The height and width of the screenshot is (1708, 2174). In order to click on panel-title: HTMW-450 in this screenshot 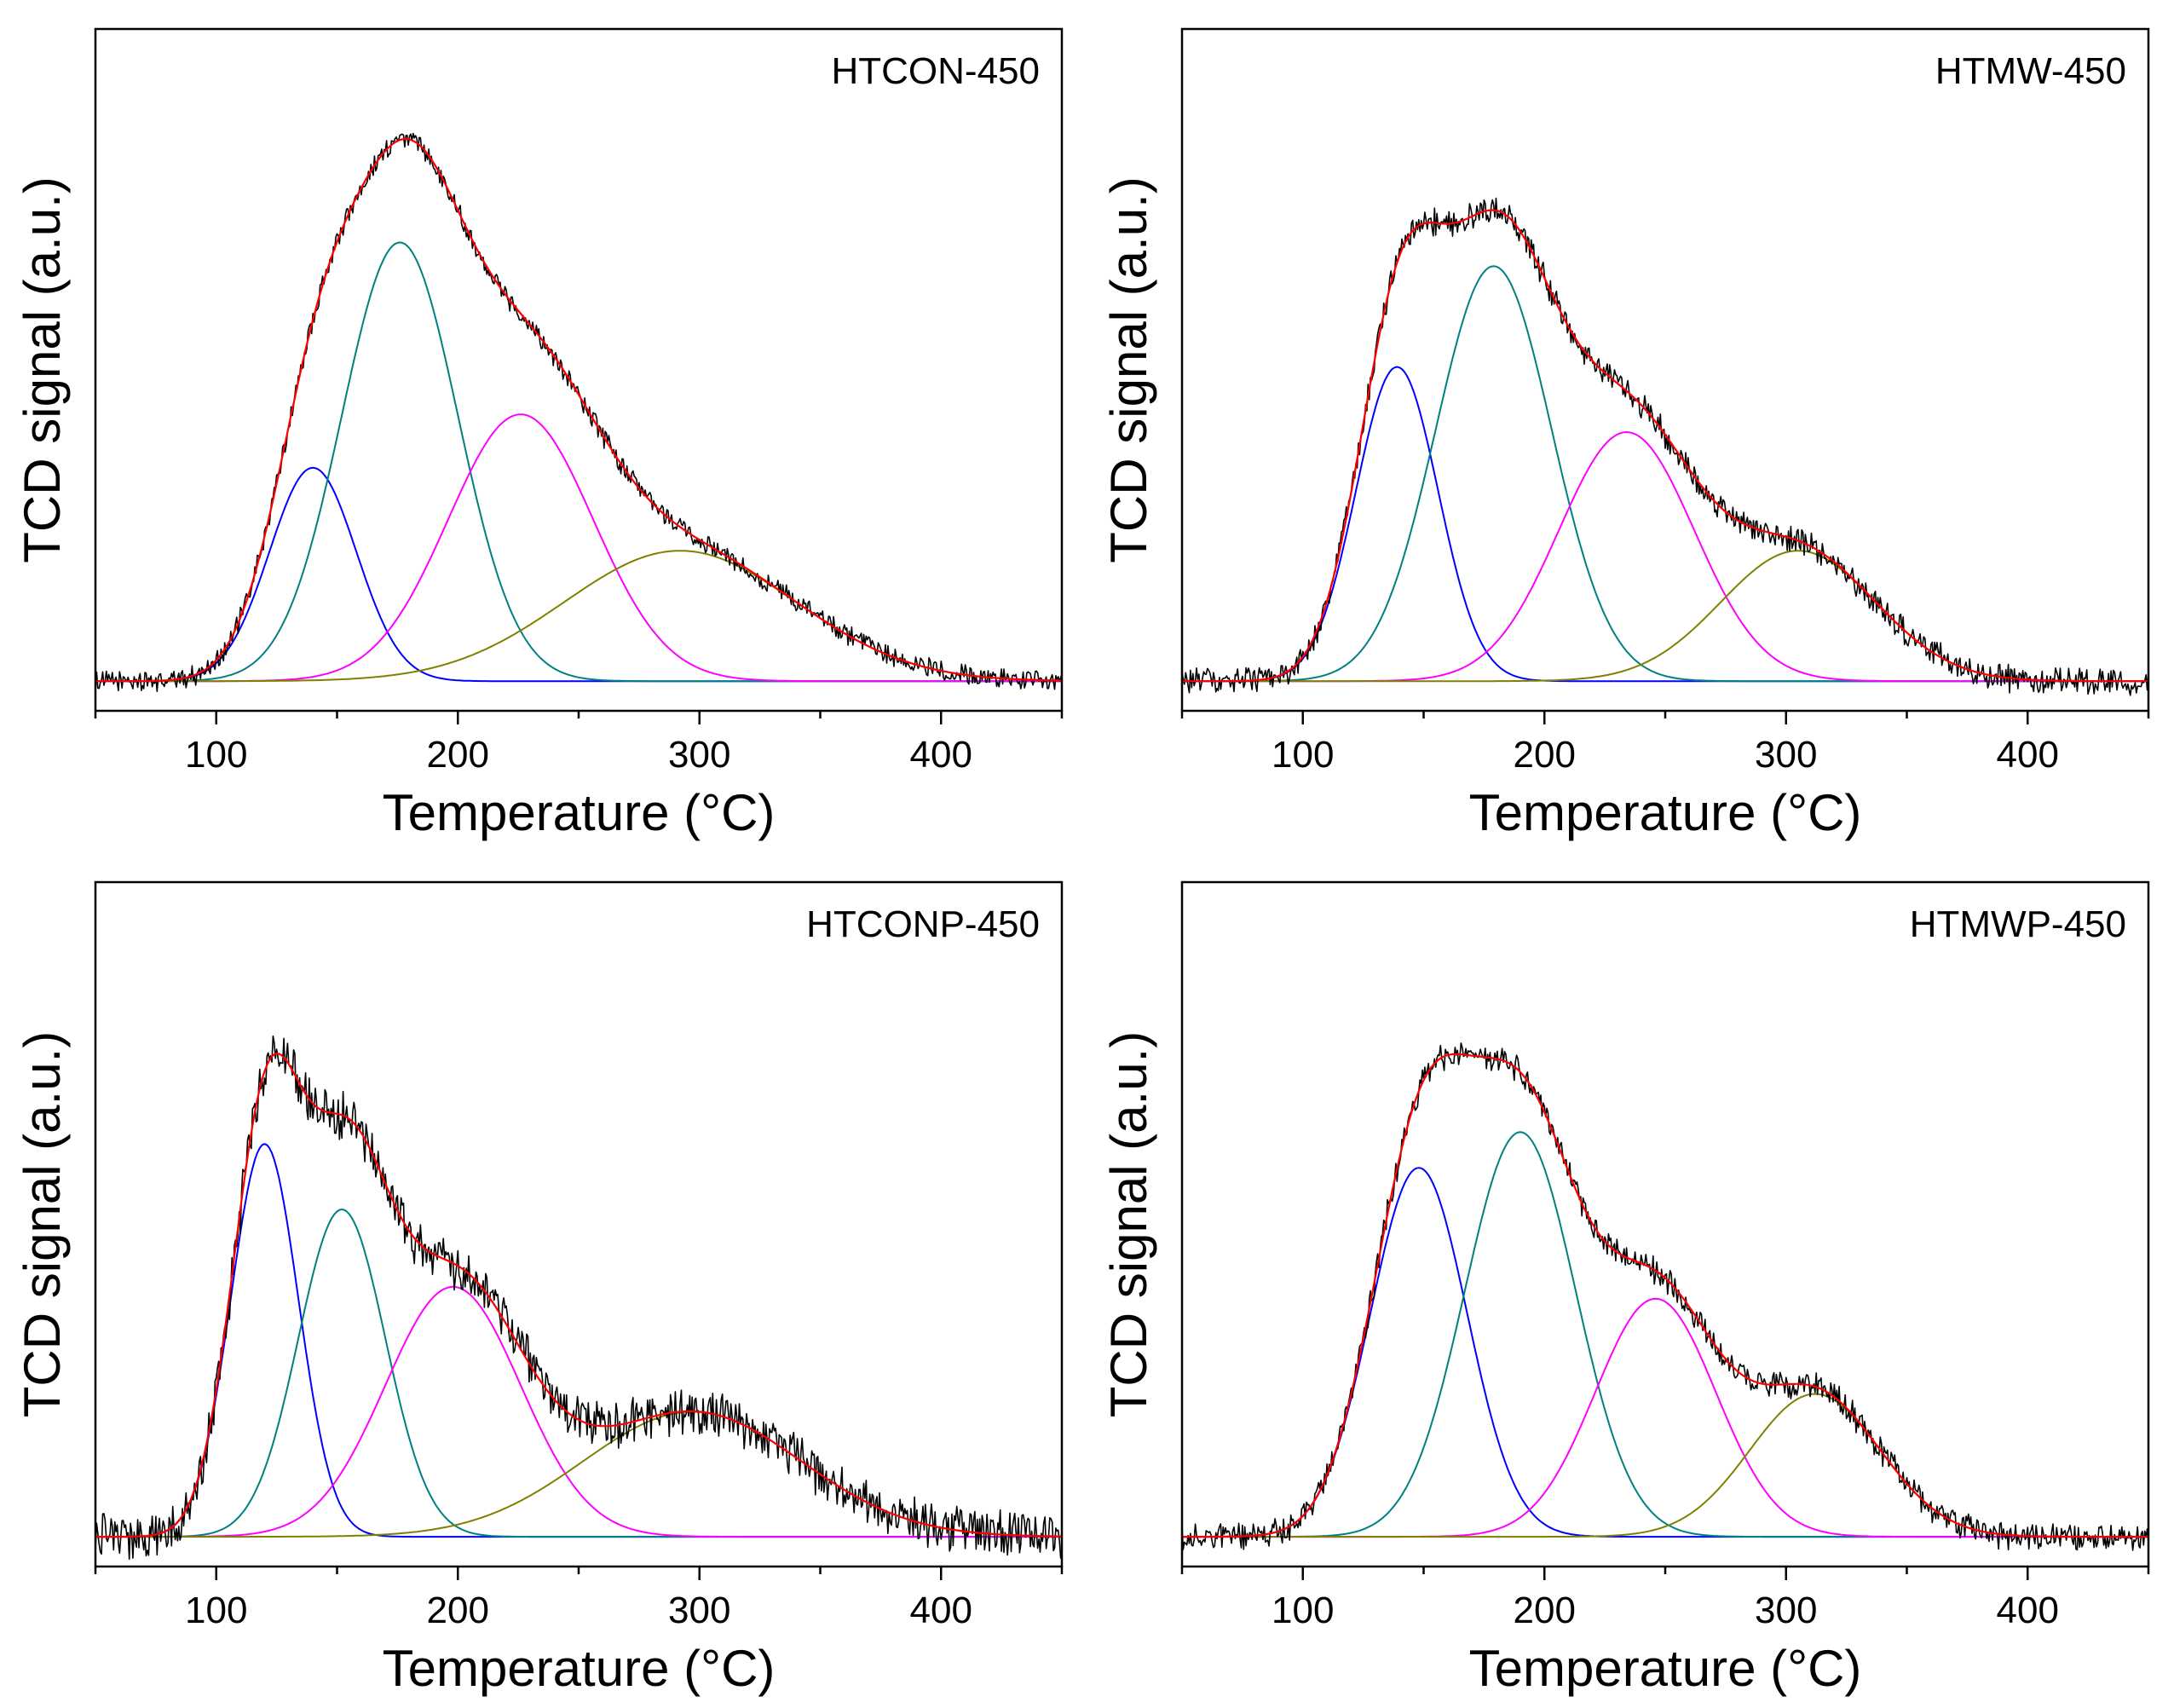, I will do `click(2031, 71)`.